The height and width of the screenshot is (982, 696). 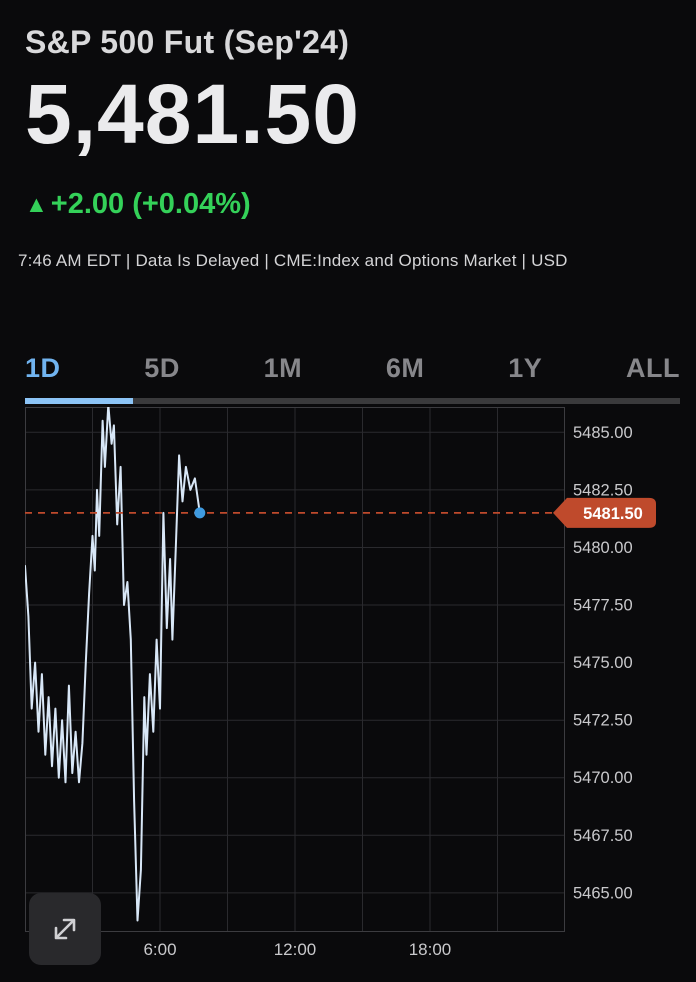 I want to click on tab-5d: 5D, so click(x=162, y=368).